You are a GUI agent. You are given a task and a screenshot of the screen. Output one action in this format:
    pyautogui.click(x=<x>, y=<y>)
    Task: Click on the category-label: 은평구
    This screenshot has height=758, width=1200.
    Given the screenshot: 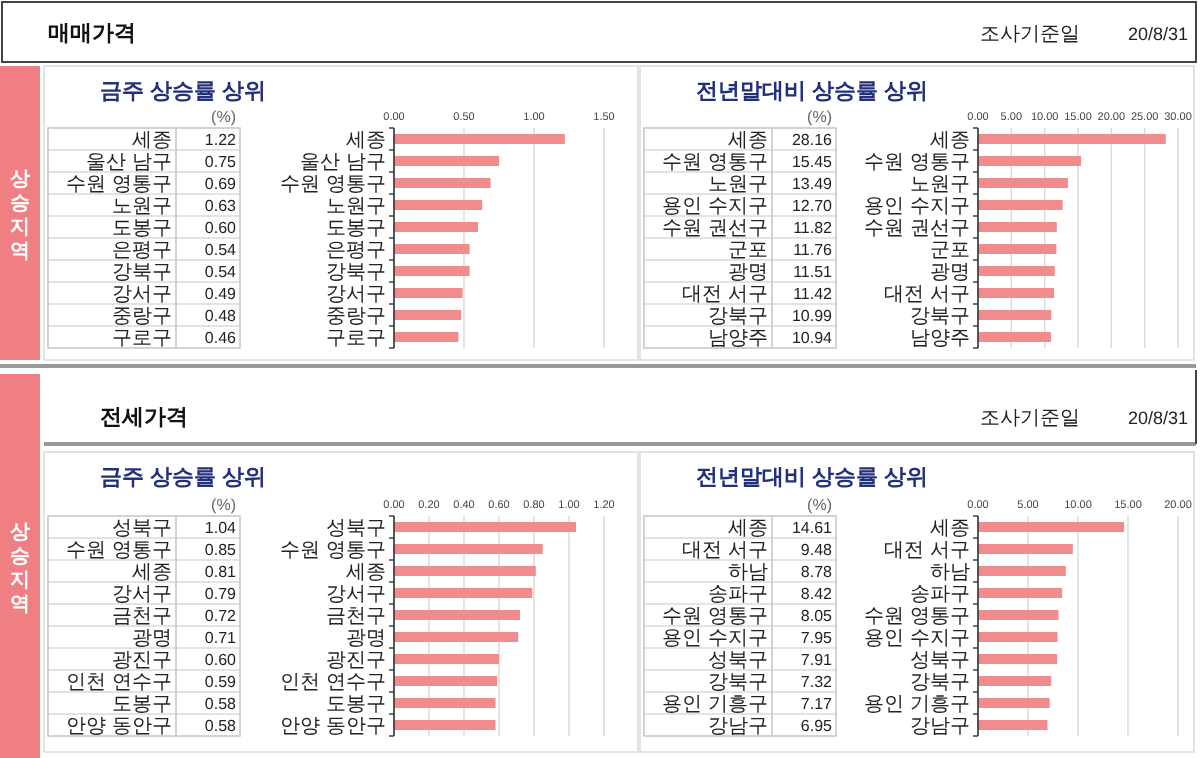 What is the action you would take?
    pyautogui.click(x=142, y=251)
    